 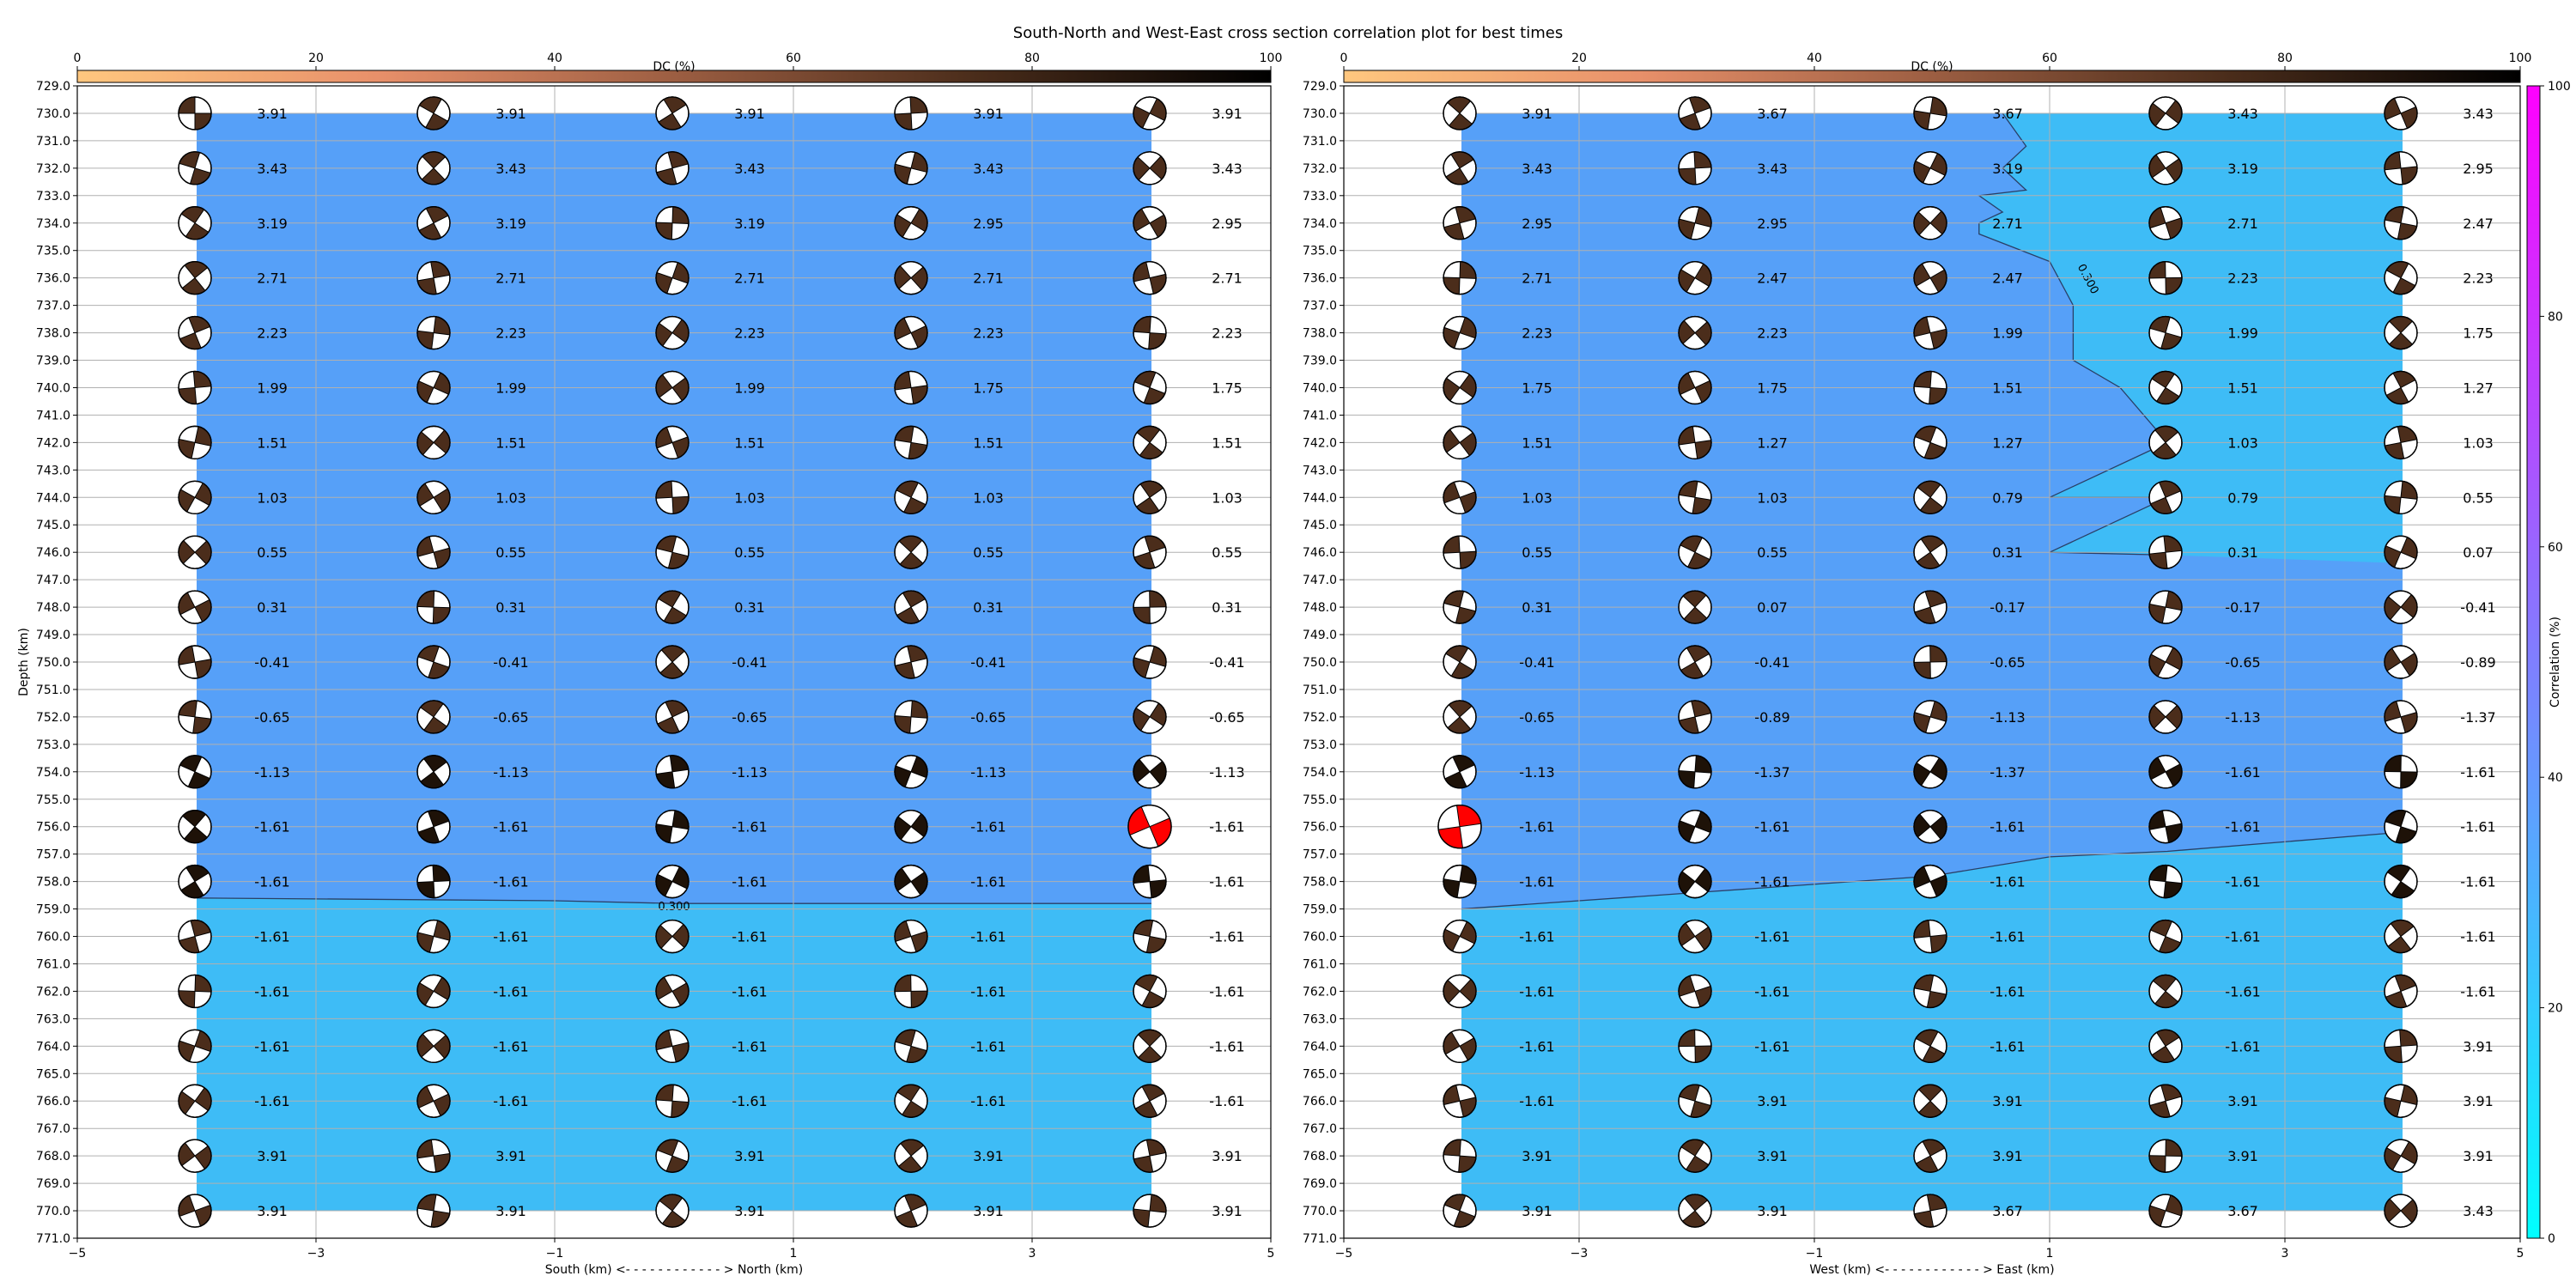 What do you see at coordinates (53, 580) in the screenshot?
I see `y-tick-label: 747.0` at bounding box center [53, 580].